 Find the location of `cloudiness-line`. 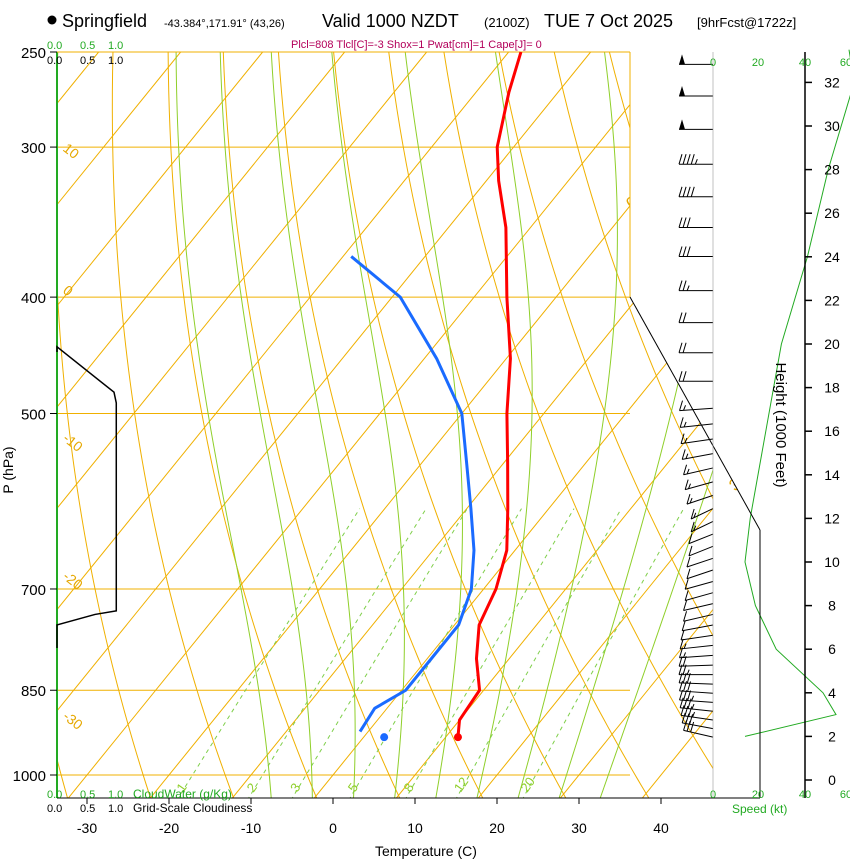

cloudiness-line is located at coordinates (87, 496).